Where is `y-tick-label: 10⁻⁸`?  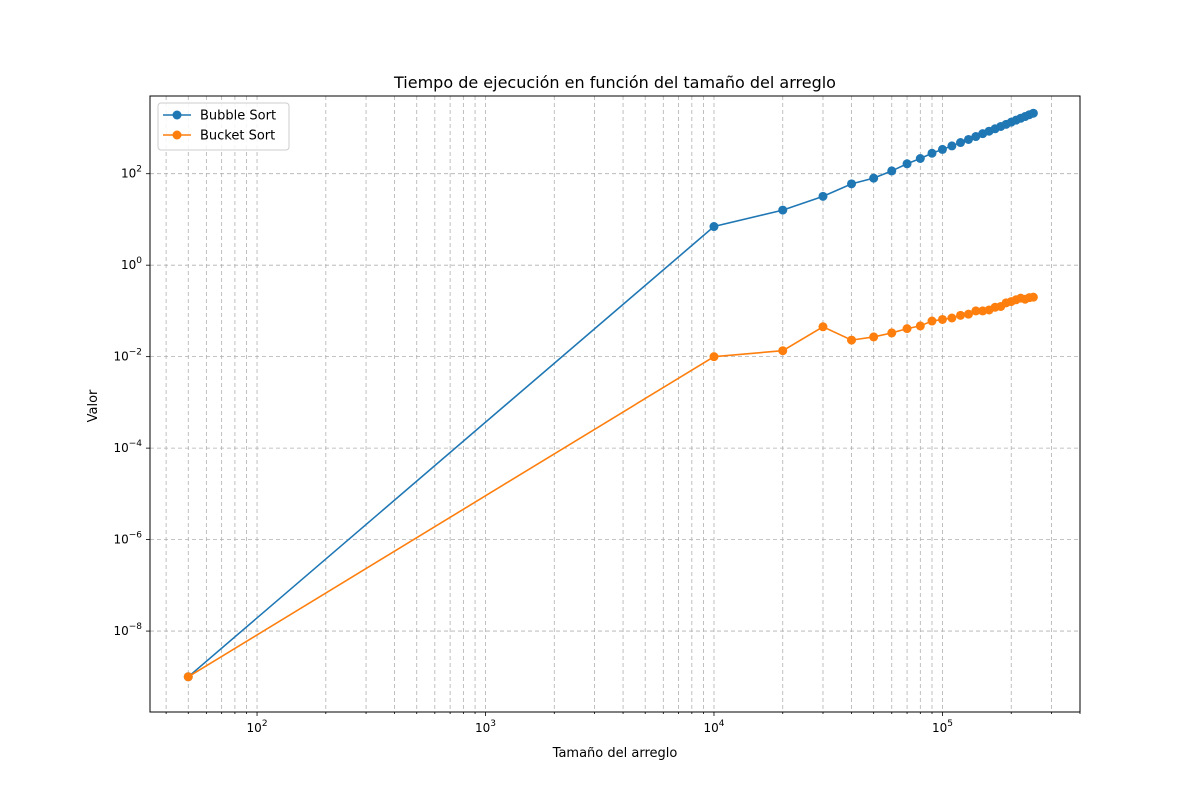 y-tick-label: 10⁻⁸ is located at coordinates (127, 630).